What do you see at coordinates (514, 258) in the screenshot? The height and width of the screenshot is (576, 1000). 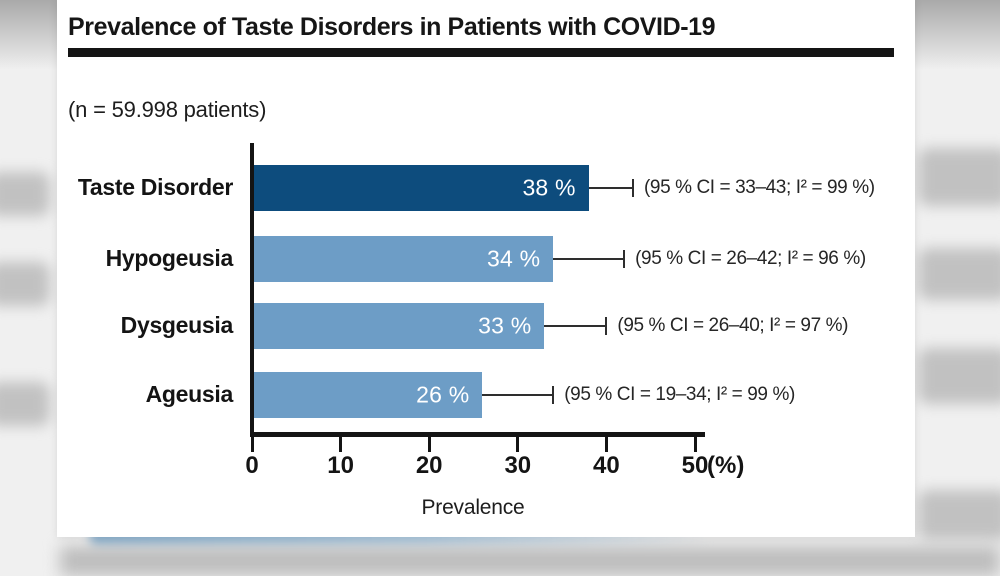 I see `bar-value-label: 34 %` at bounding box center [514, 258].